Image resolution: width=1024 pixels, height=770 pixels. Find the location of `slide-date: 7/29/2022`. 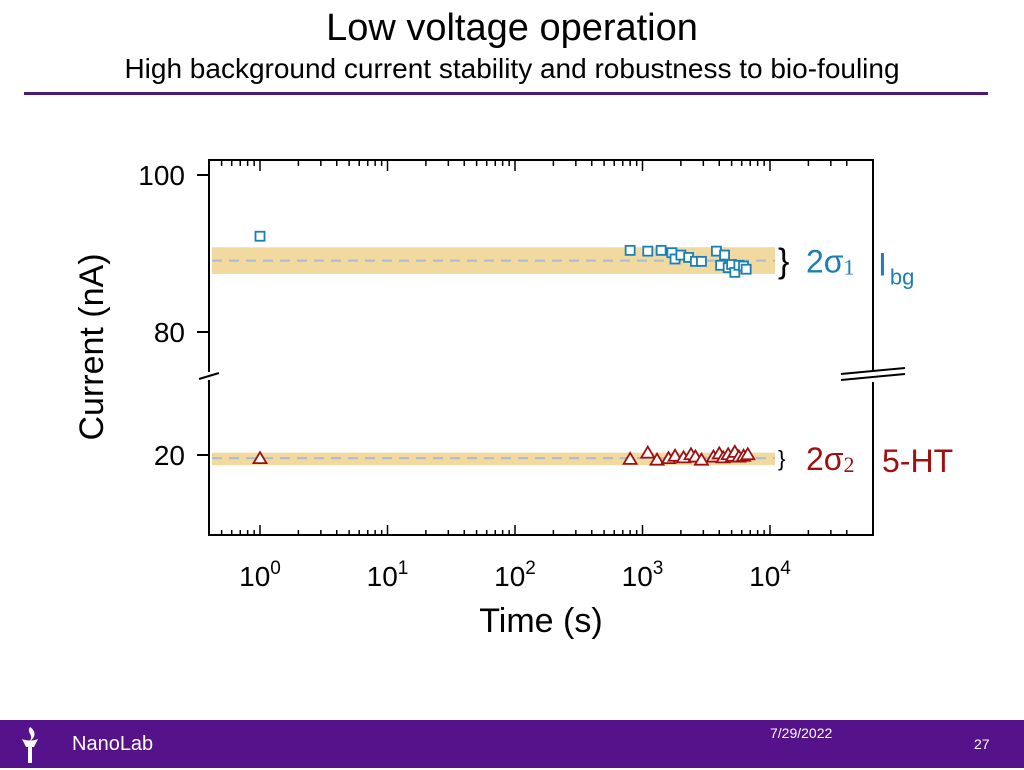

slide-date: 7/29/2022 is located at coordinates (801, 733).